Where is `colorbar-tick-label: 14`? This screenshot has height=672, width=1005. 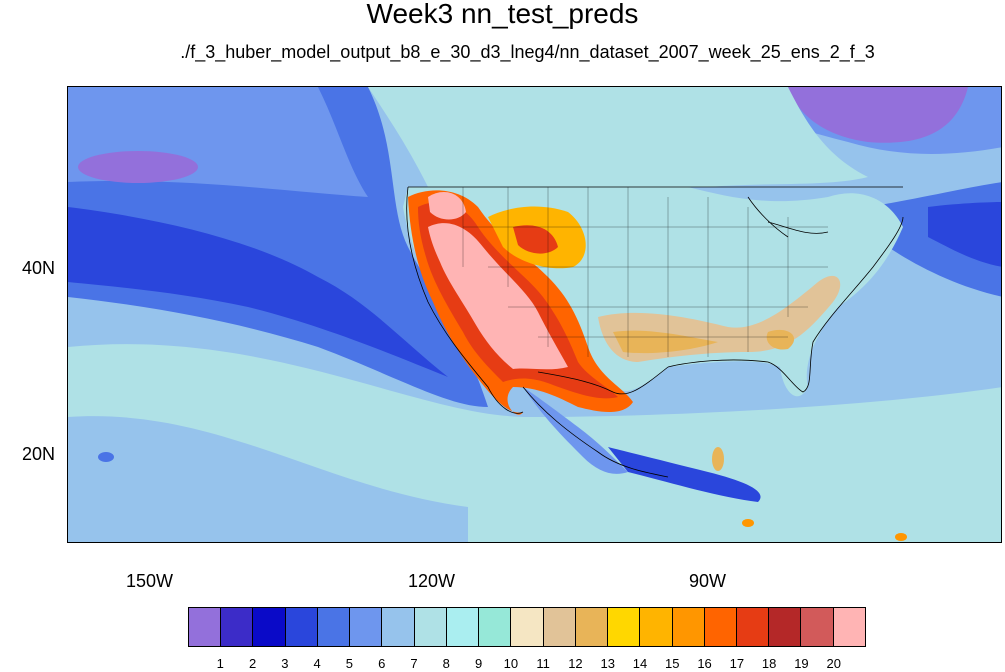
colorbar-tick-label: 14 is located at coordinates (640, 663).